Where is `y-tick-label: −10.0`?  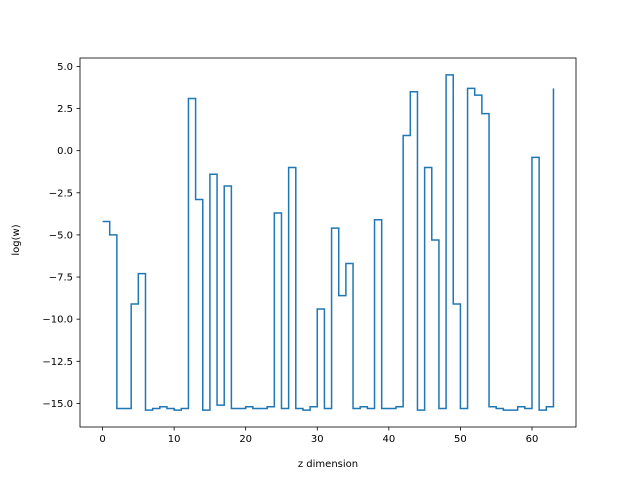 y-tick-label: −10.0 is located at coordinates (57, 320).